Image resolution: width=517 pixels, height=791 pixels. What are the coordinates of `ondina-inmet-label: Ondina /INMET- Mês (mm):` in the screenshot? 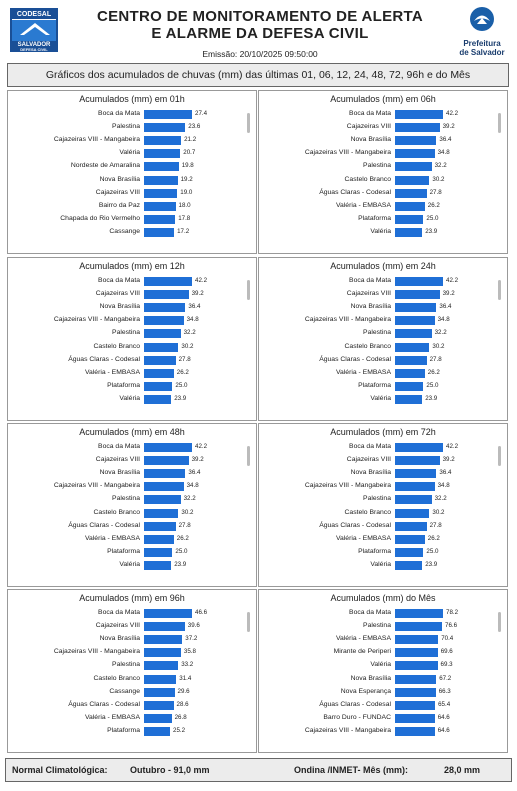 It's located at (351, 770).